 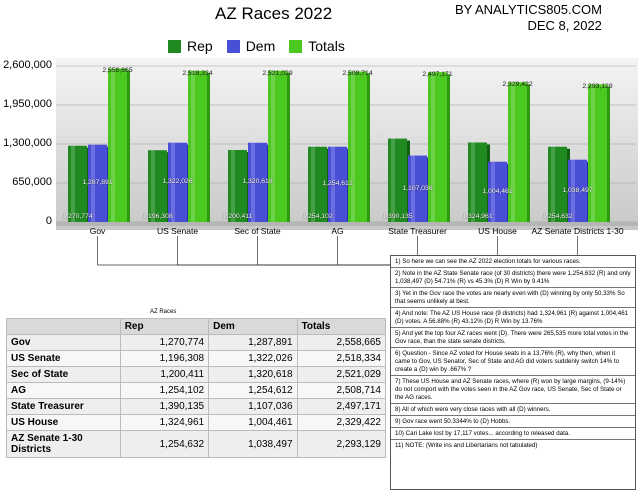 I want to click on legend: Rep Dem Totals, so click(x=256, y=46).